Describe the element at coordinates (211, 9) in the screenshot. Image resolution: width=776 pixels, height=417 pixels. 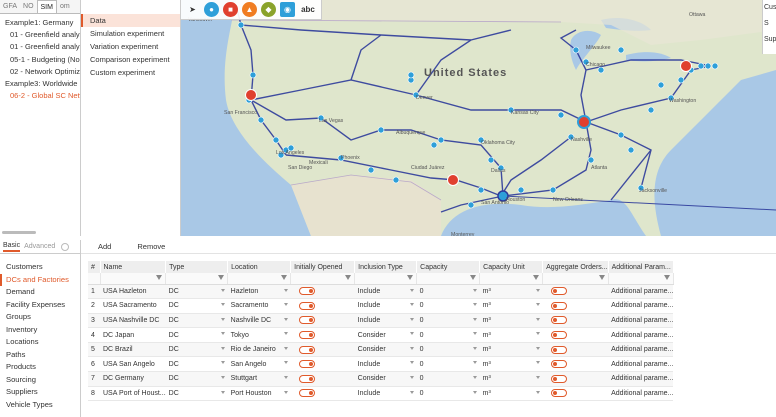
I see `customer-tool-icon: ●` at that location.